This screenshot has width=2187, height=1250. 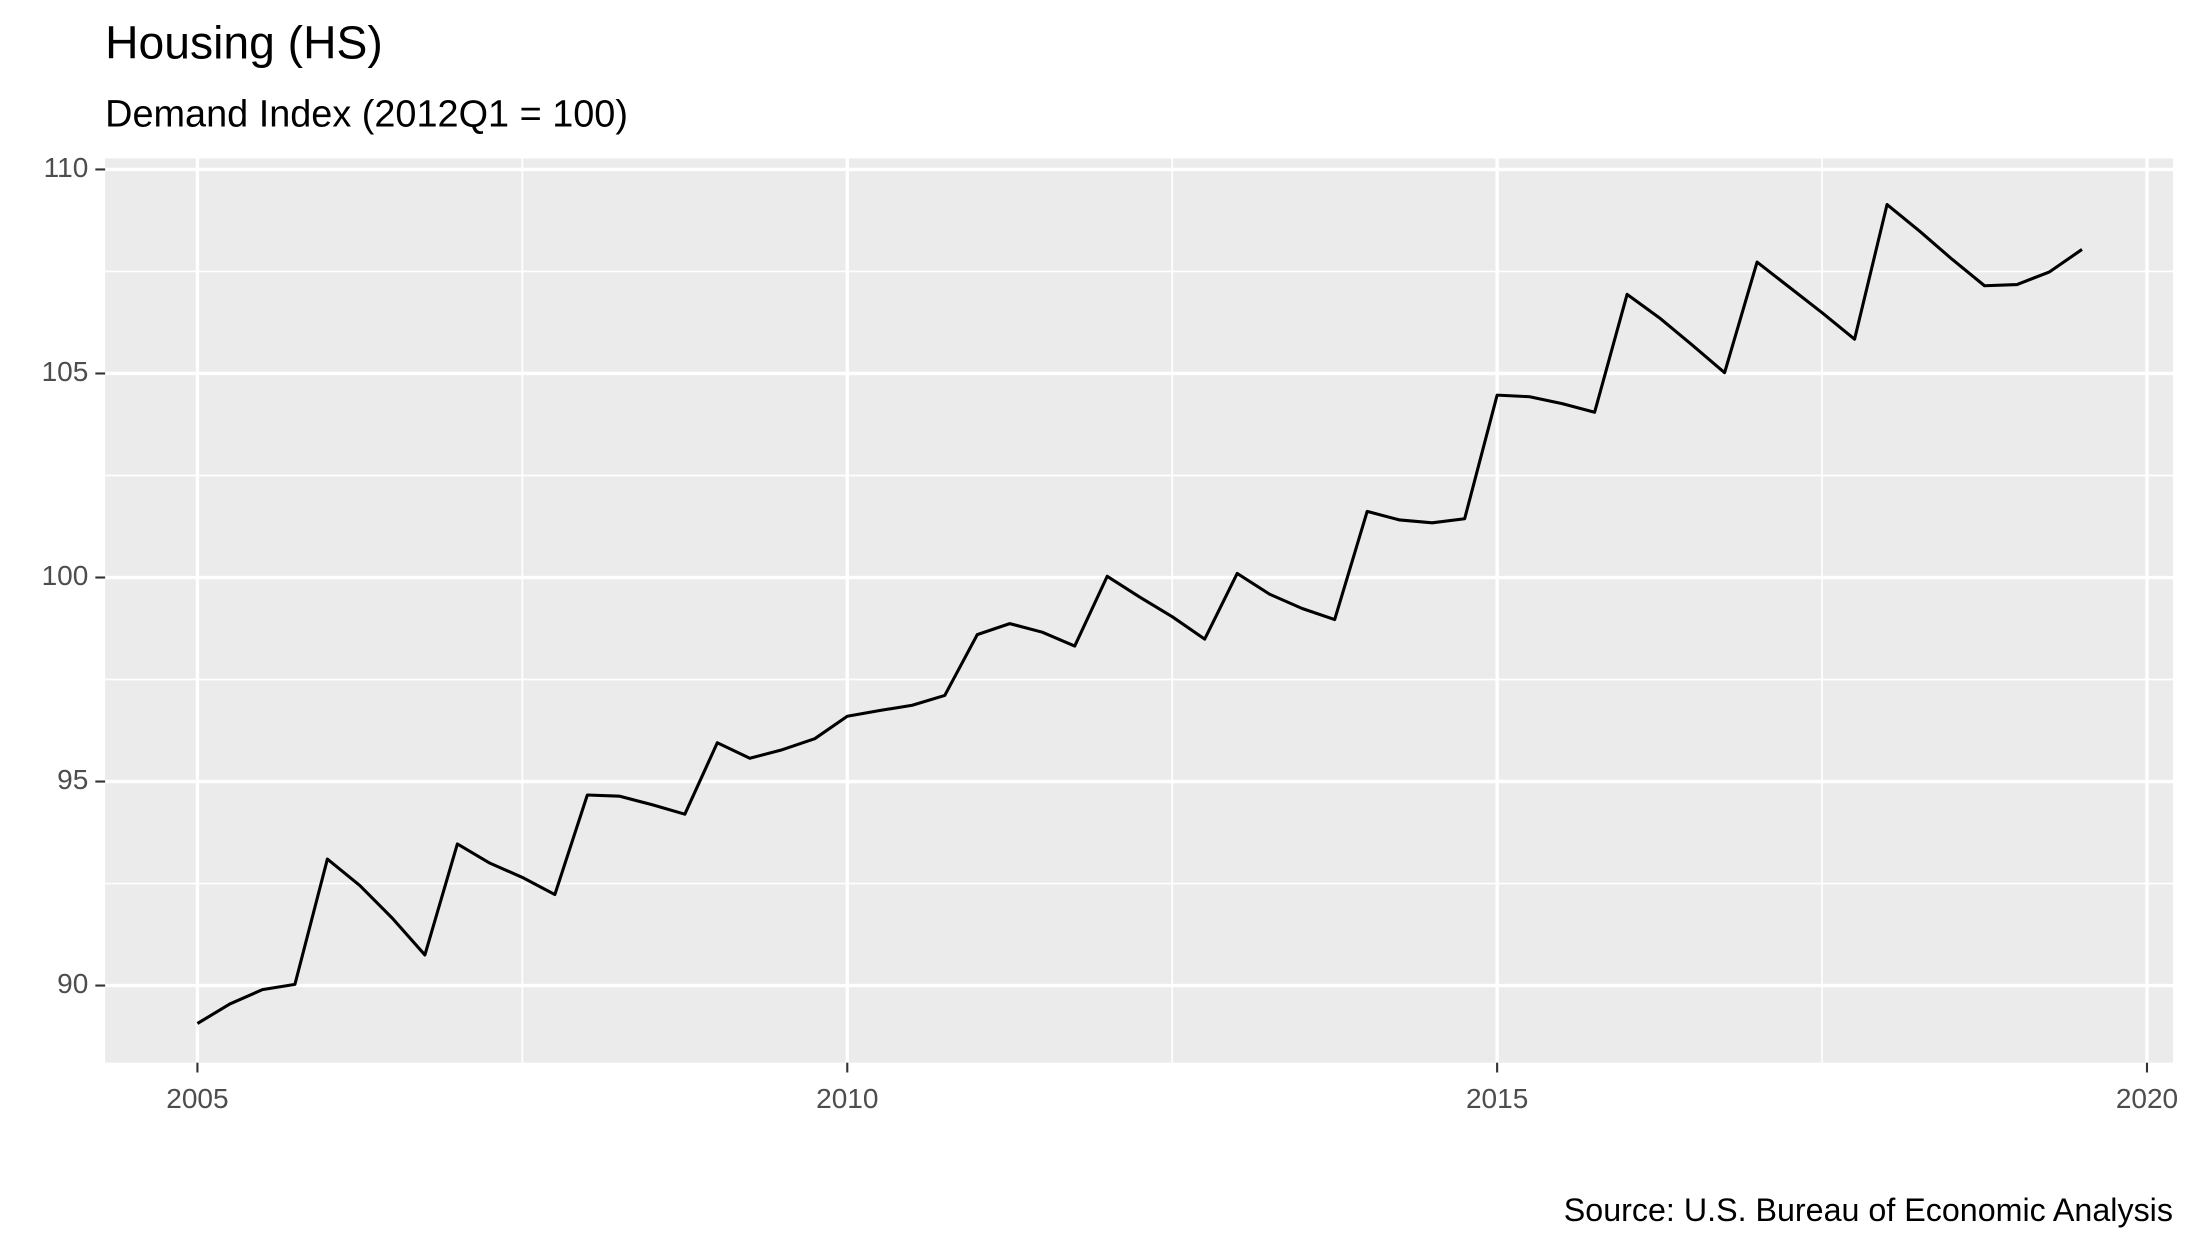 I want to click on y-tick-label: 110, so click(x=66, y=167).